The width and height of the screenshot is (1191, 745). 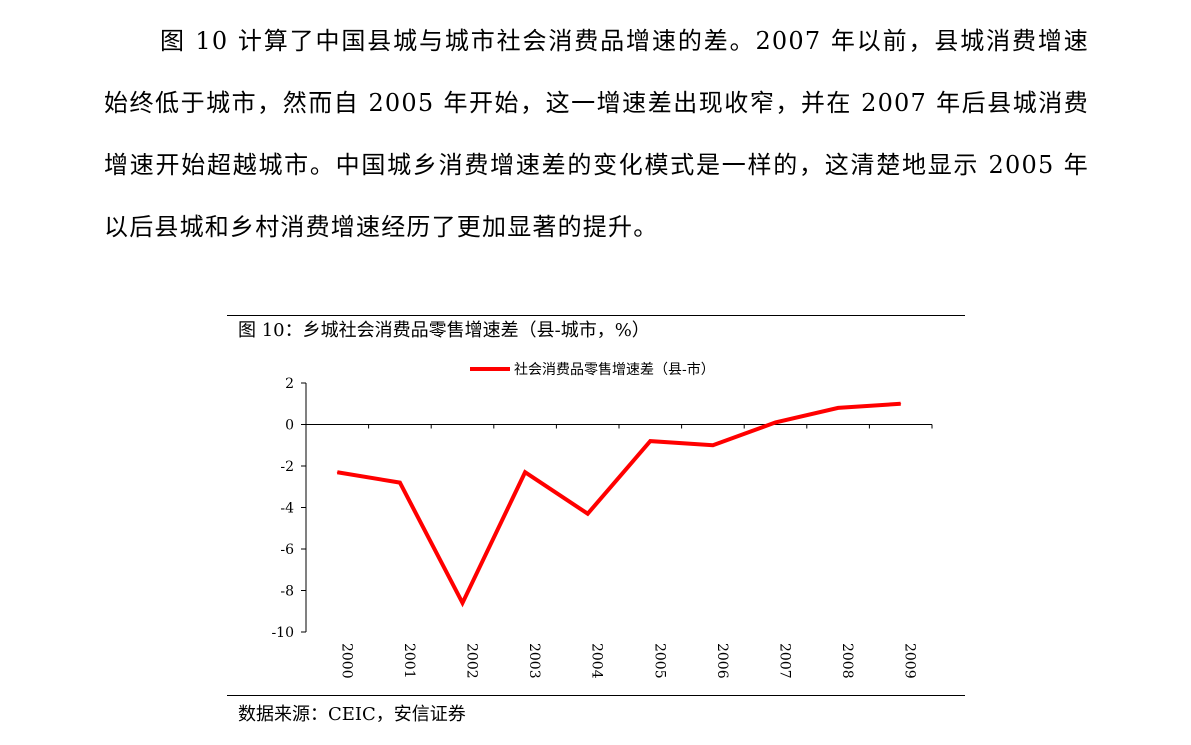 I want to click on figure-bottom-rule, so click(x=596, y=695).